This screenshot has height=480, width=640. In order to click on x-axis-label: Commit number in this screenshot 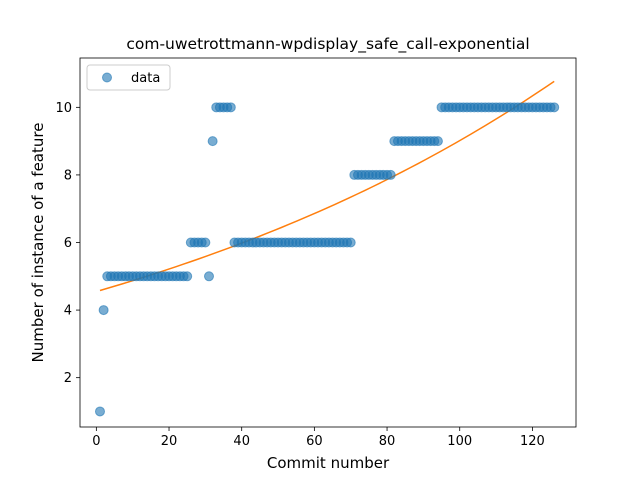, I will do `click(328, 463)`.